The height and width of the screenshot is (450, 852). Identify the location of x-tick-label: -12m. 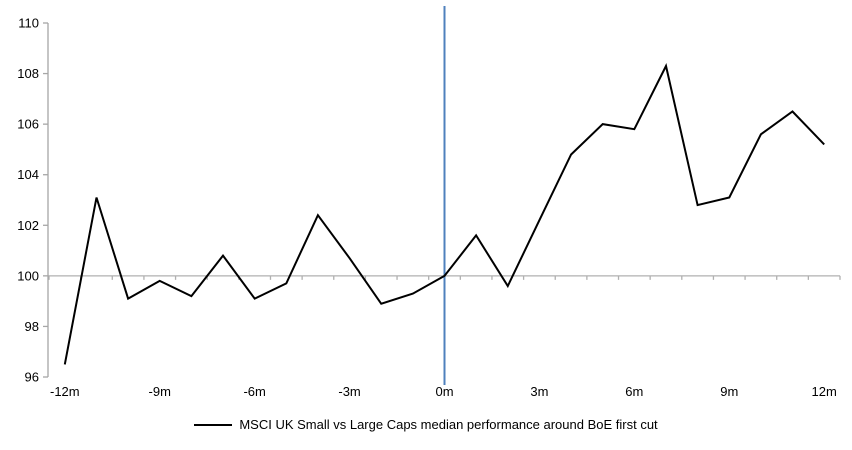
(65, 391).